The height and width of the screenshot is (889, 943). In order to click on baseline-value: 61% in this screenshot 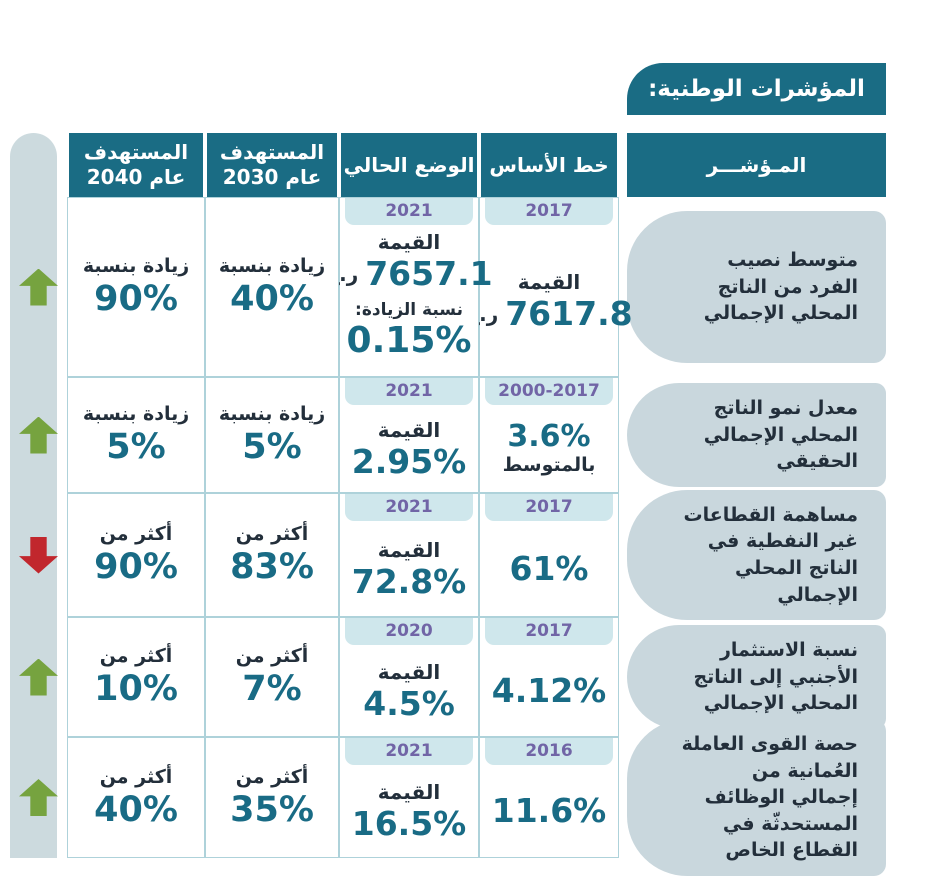, I will do `click(549, 568)`.